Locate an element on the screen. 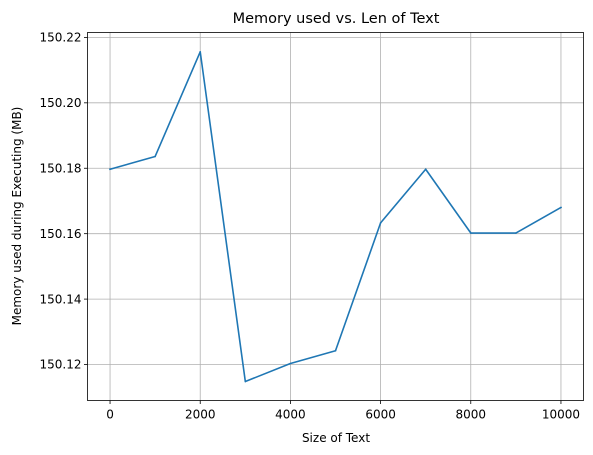  chart-title: Memory used vs. Len of Text is located at coordinates (336, 19).